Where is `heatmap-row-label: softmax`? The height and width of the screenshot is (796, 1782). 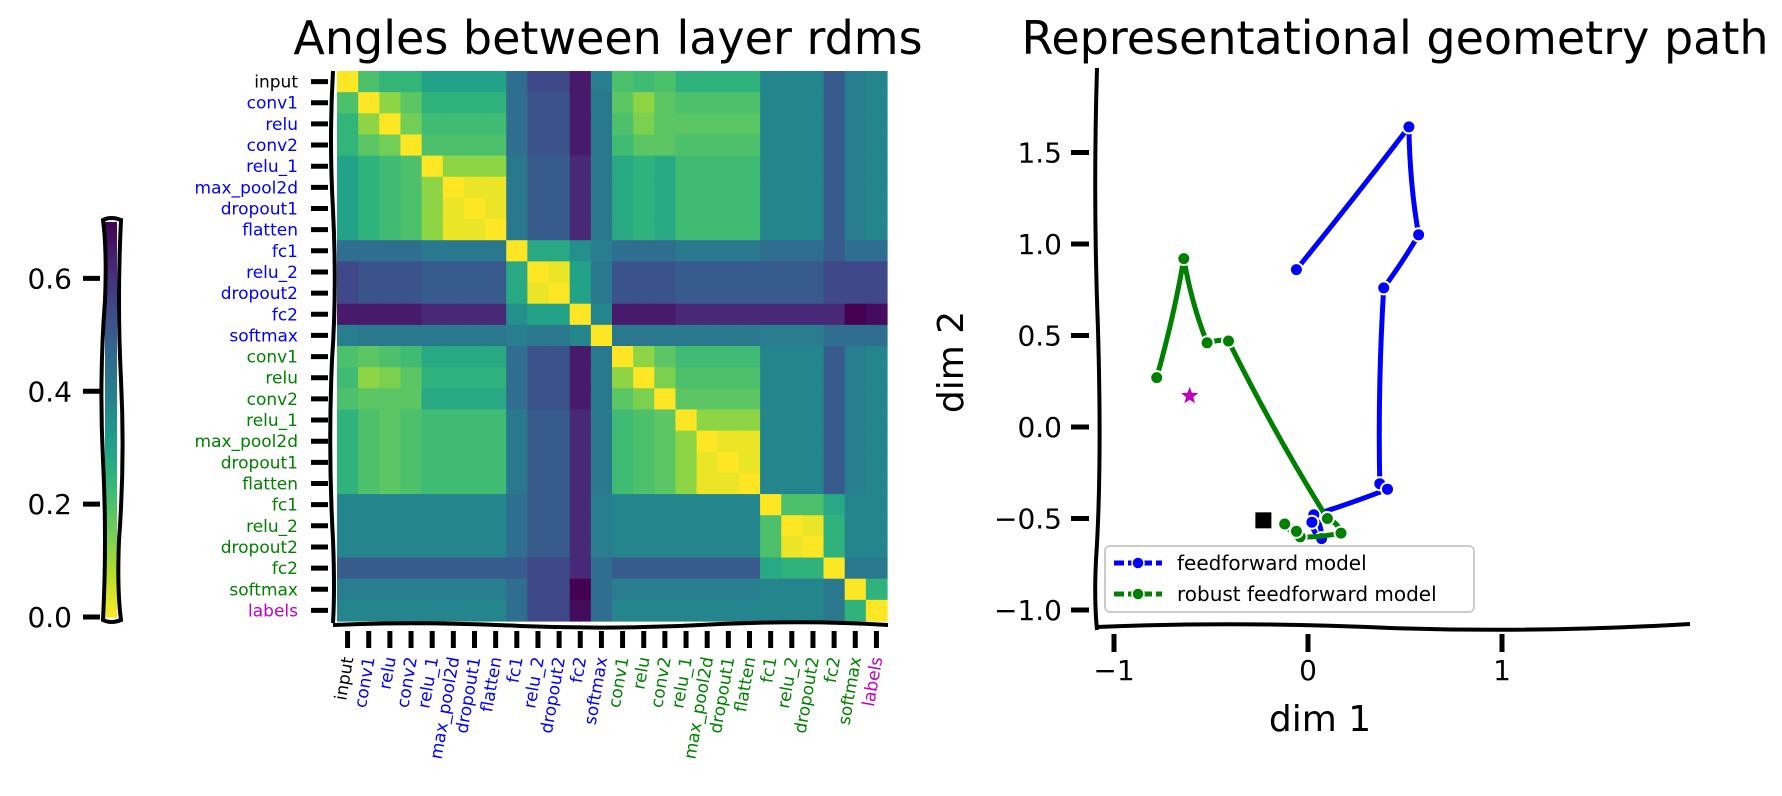
heatmap-row-label: softmax is located at coordinates (263, 590).